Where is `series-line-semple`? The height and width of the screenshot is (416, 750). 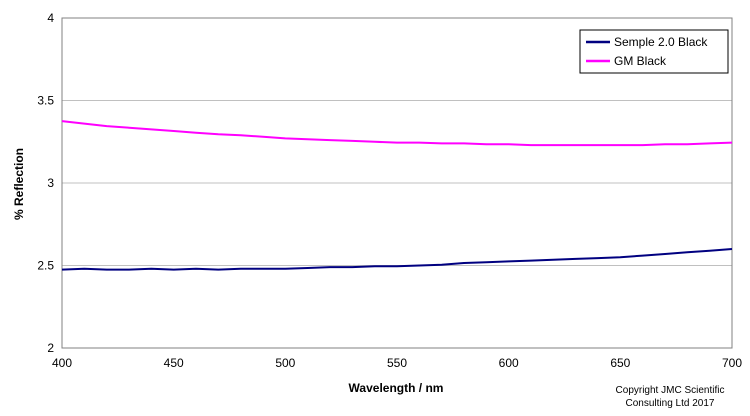 series-line-semple is located at coordinates (397, 259).